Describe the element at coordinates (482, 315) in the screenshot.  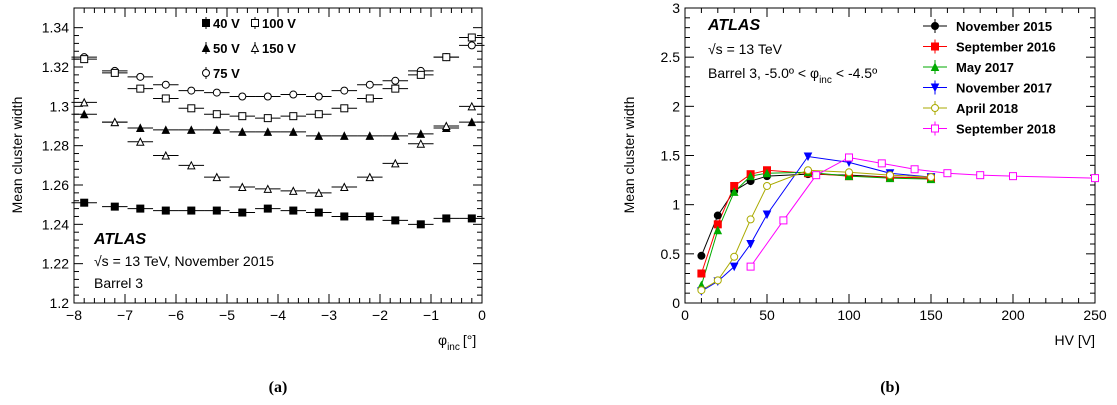
I see `panel-a-x-tick-label: 0` at that location.